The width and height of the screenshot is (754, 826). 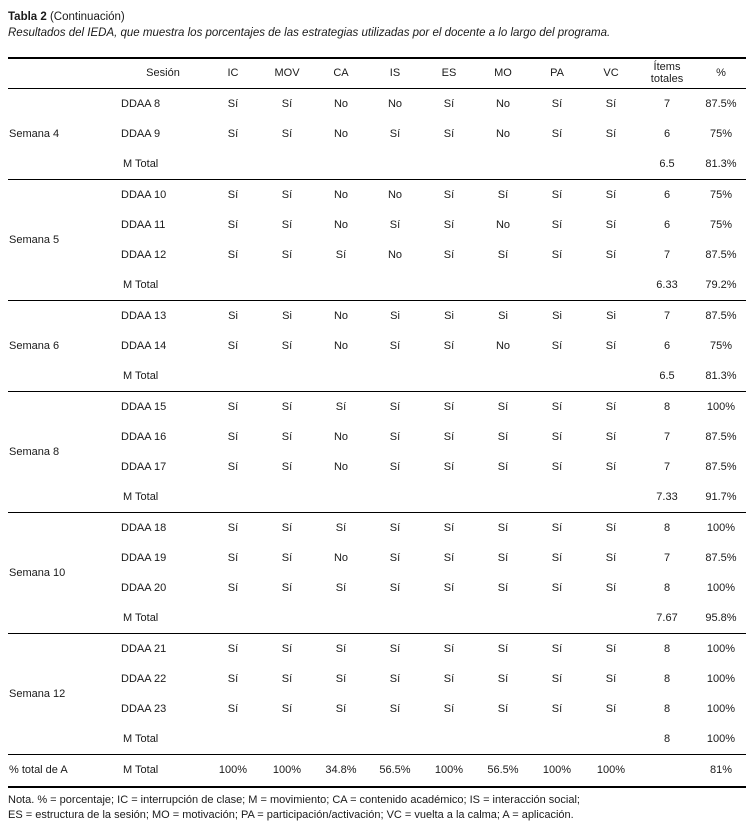 I want to click on strategy-value: Si, so click(x=449, y=315).